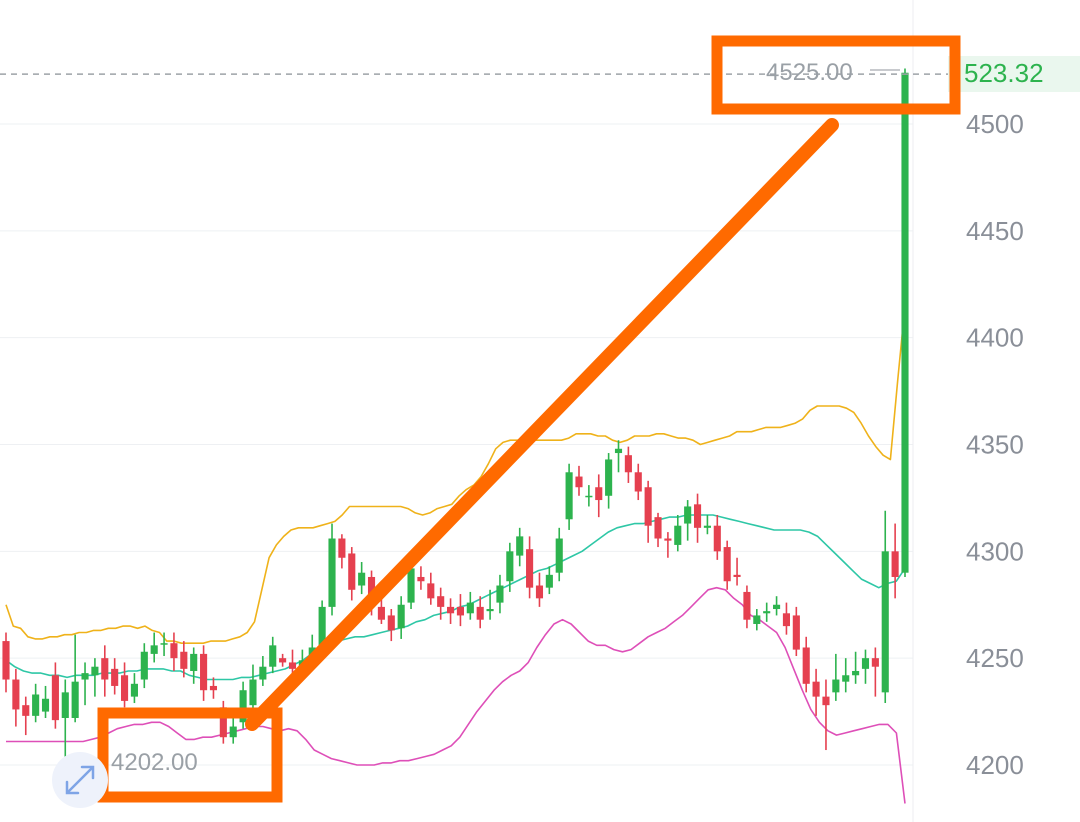 The image size is (1080, 822). I want to click on y-tick-label: 4450, so click(995, 231).